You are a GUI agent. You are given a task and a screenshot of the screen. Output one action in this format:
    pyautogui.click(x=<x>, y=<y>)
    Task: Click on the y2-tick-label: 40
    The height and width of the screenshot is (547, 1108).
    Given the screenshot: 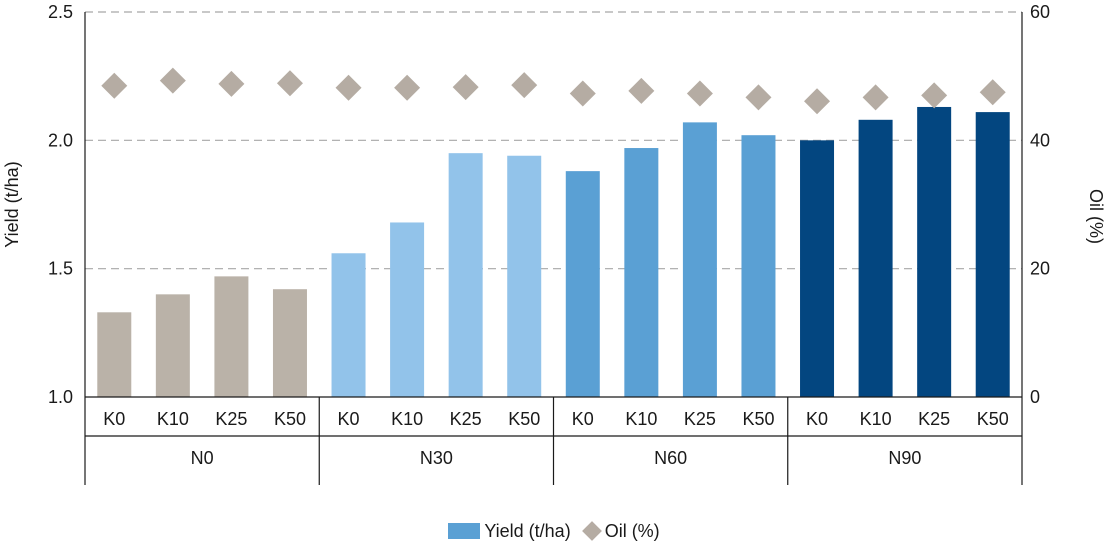 What is the action you would take?
    pyautogui.click(x=1040, y=140)
    